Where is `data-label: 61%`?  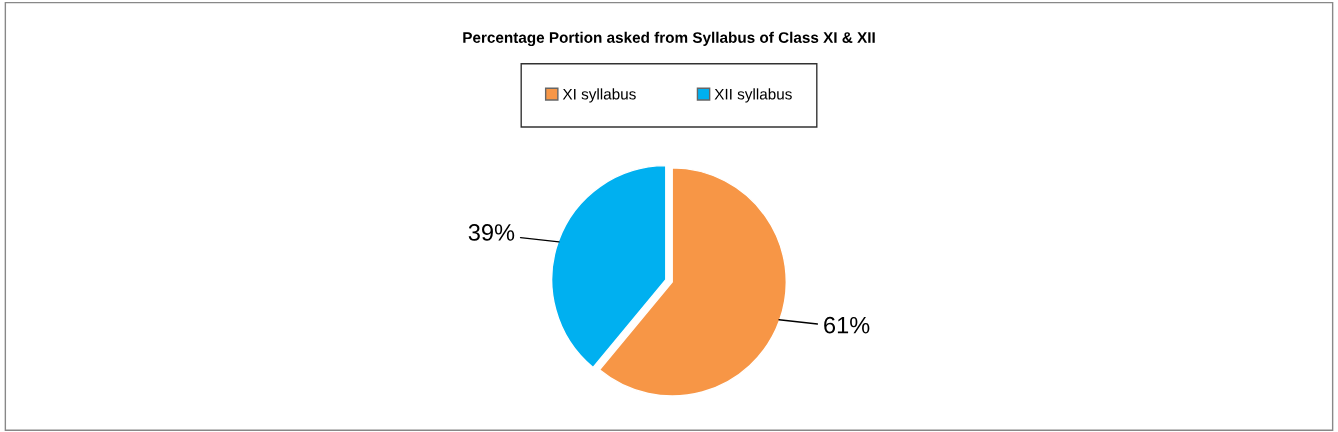 data-label: 61% is located at coordinates (847, 325).